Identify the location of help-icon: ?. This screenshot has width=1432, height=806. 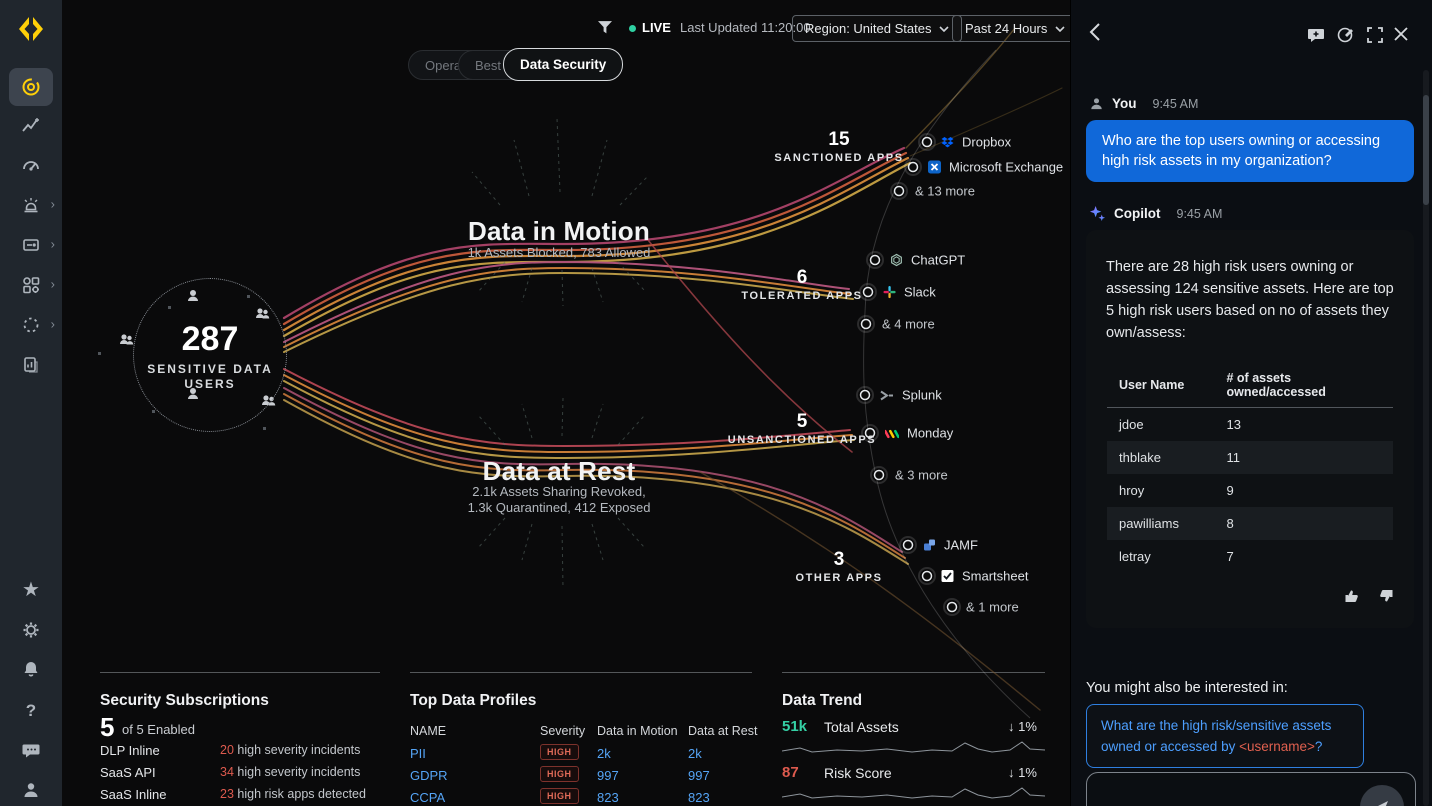
(31, 710).